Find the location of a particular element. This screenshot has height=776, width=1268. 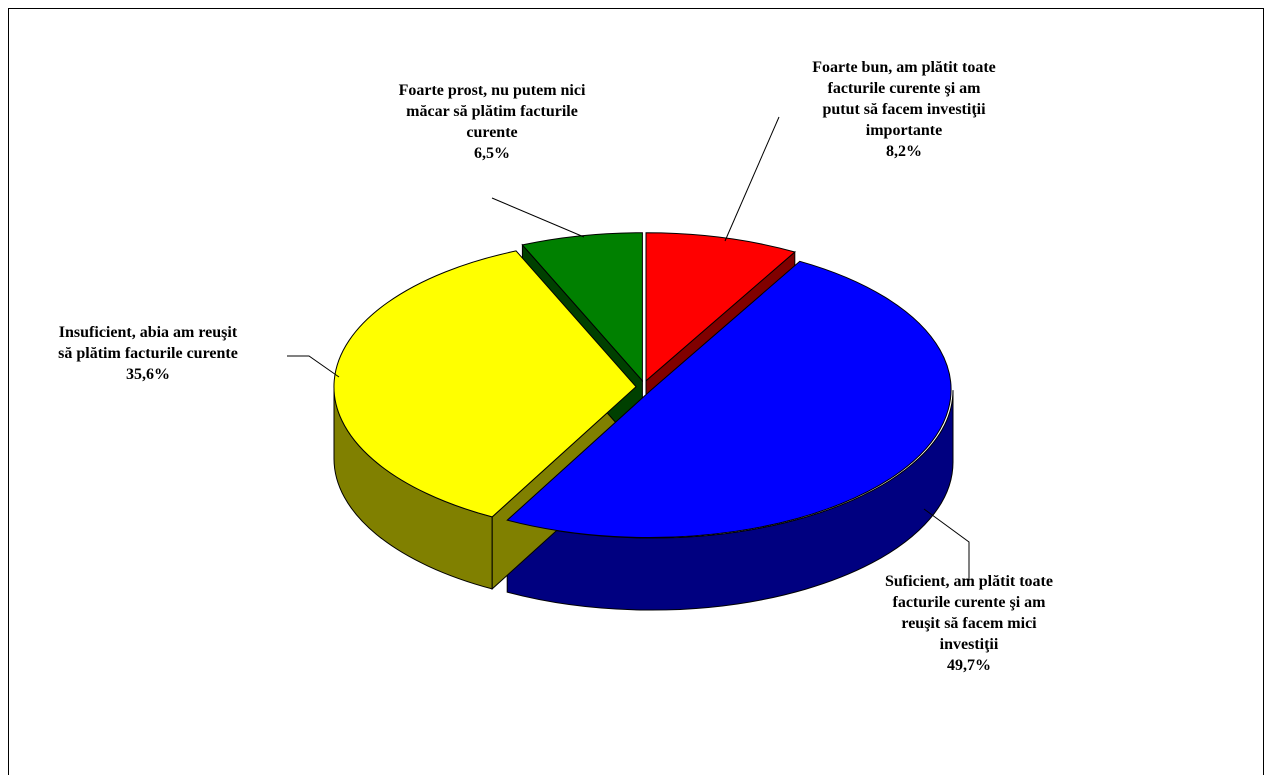

label-line: să plătim facturile curente is located at coordinates (148, 353).